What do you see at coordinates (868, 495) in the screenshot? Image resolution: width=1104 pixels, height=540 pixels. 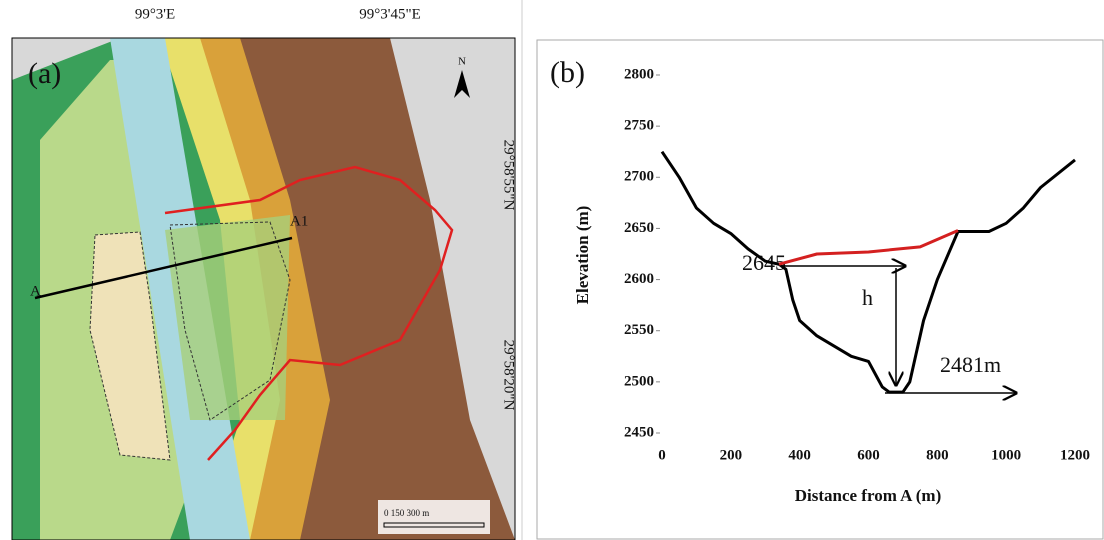 I see `x-axis-label: Distance from A (m)` at bounding box center [868, 495].